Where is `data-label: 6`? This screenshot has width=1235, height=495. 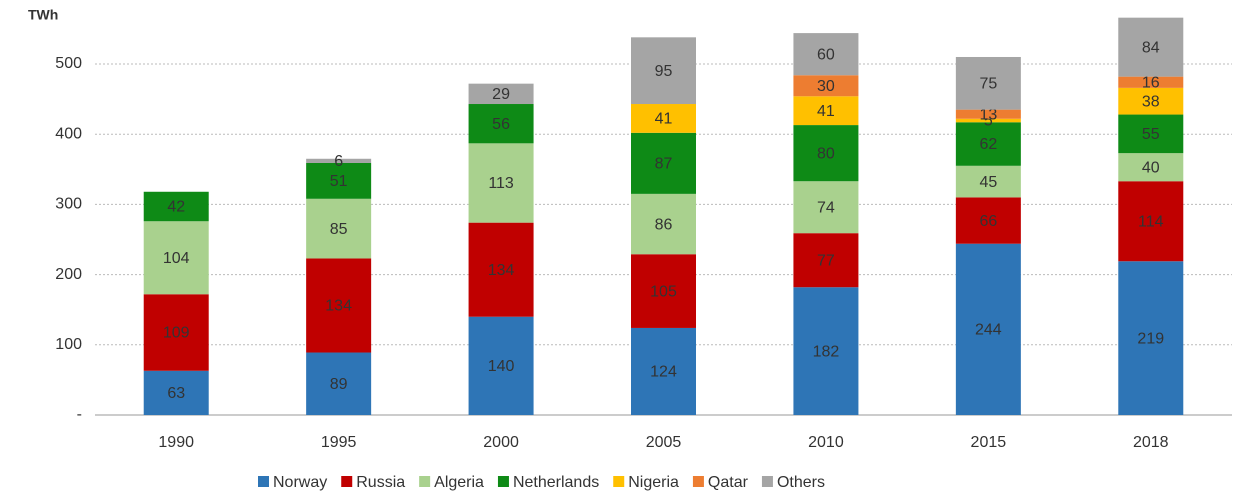 data-label: 6 is located at coordinates (338, 161).